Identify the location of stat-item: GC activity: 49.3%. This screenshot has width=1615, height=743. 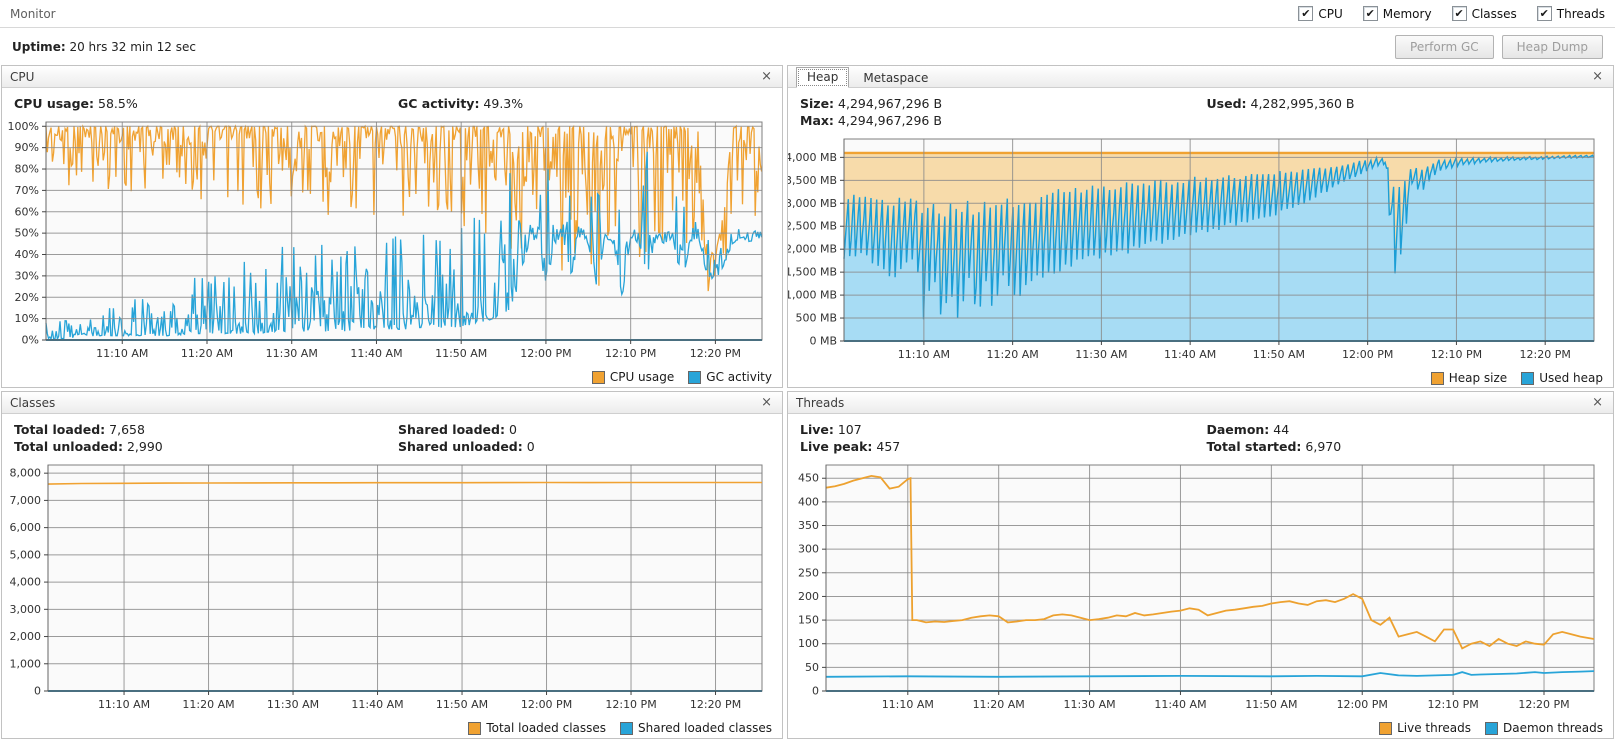
(461, 103).